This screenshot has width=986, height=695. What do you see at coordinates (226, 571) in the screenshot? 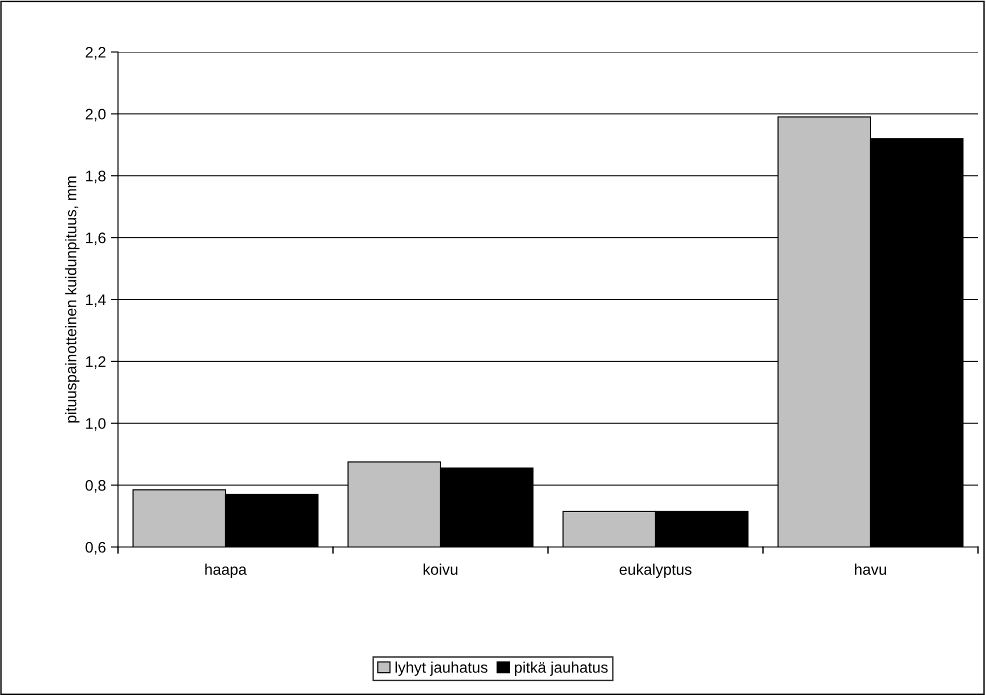
I see `x-tick-label: haapa` at bounding box center [226, 571].